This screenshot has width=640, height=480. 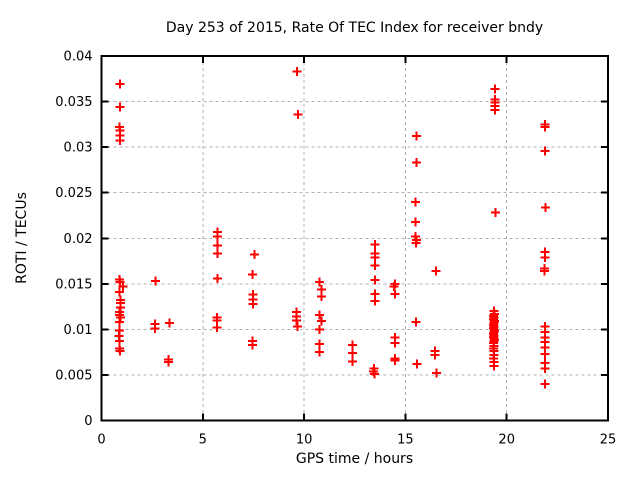 What do you see at coordinates (304, 440) in the screenshot?
I see `x-tick-label: 10` at bounding box center [304, 440].